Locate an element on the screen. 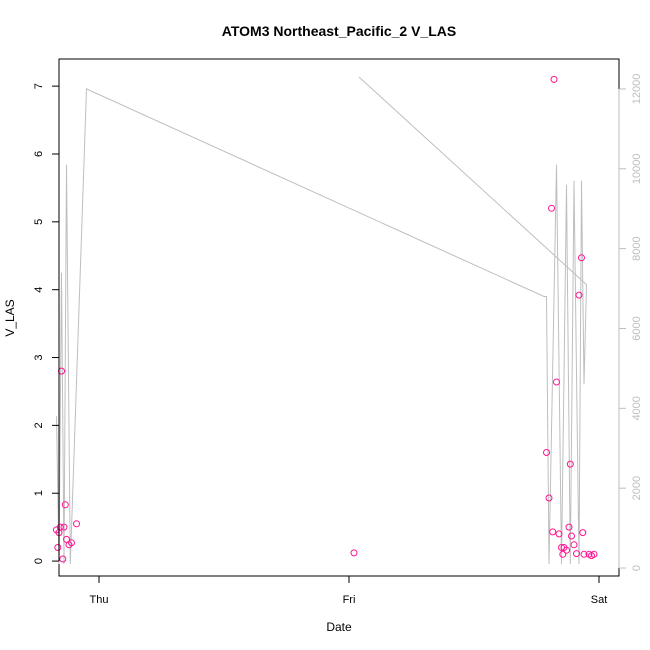 The image size is (650, 650). x-tick-label: Thu is located at coordinates (99, 600).